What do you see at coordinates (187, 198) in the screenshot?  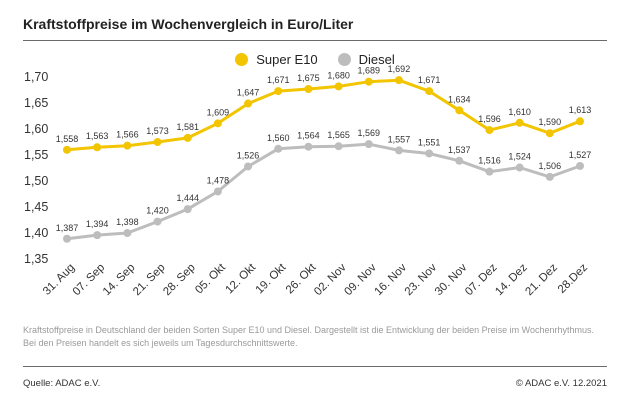 I see `data-label-1: 1,444` at bounding box center [187, 198].